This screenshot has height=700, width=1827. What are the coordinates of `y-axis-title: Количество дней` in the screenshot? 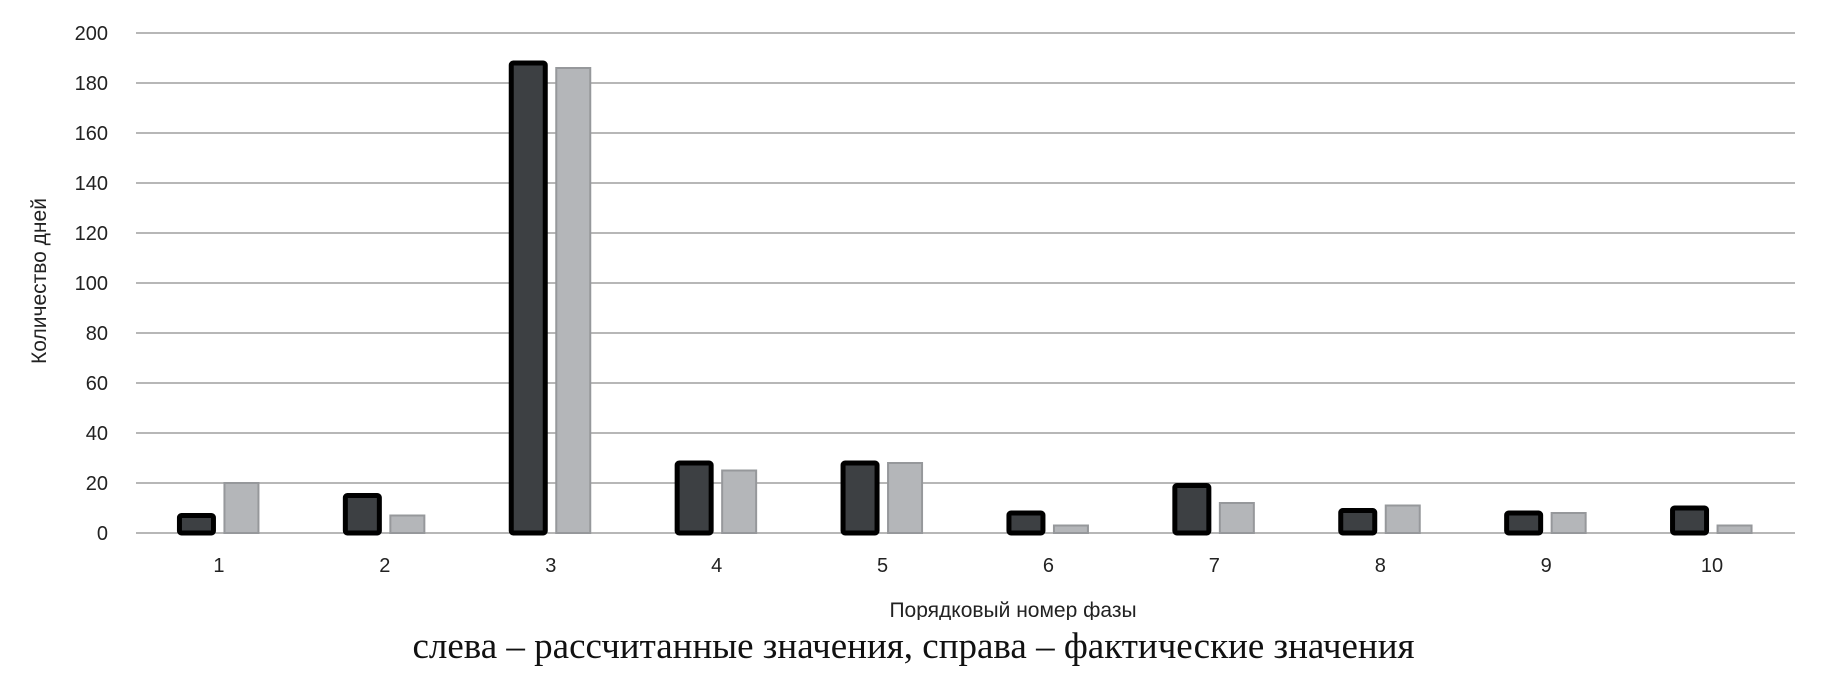 It's located at (39, 281).